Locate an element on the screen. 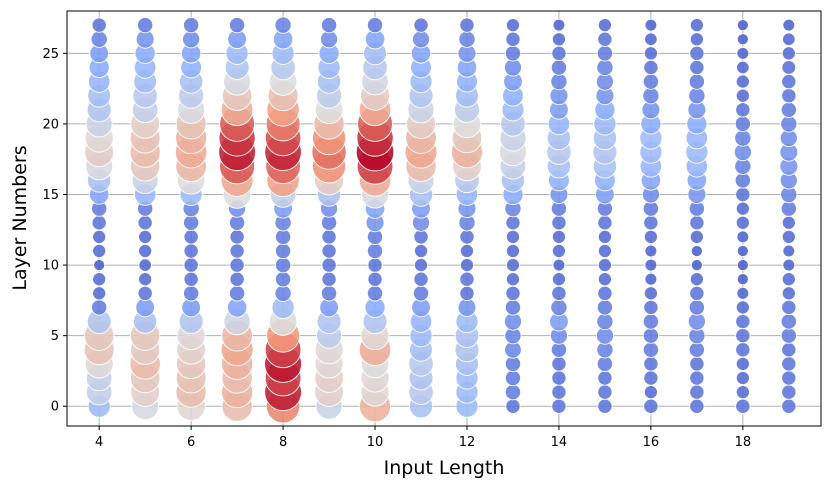 The height and width of the screenshot is (489, 830). y-axis-label: Layer Numbers is located at coordinates (20, 217).